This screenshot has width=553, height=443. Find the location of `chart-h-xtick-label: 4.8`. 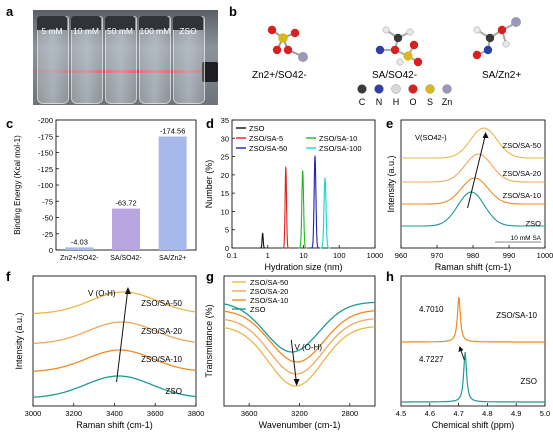

chart-h-xtick-label: 4.8 is located at coordinates (487, 413).